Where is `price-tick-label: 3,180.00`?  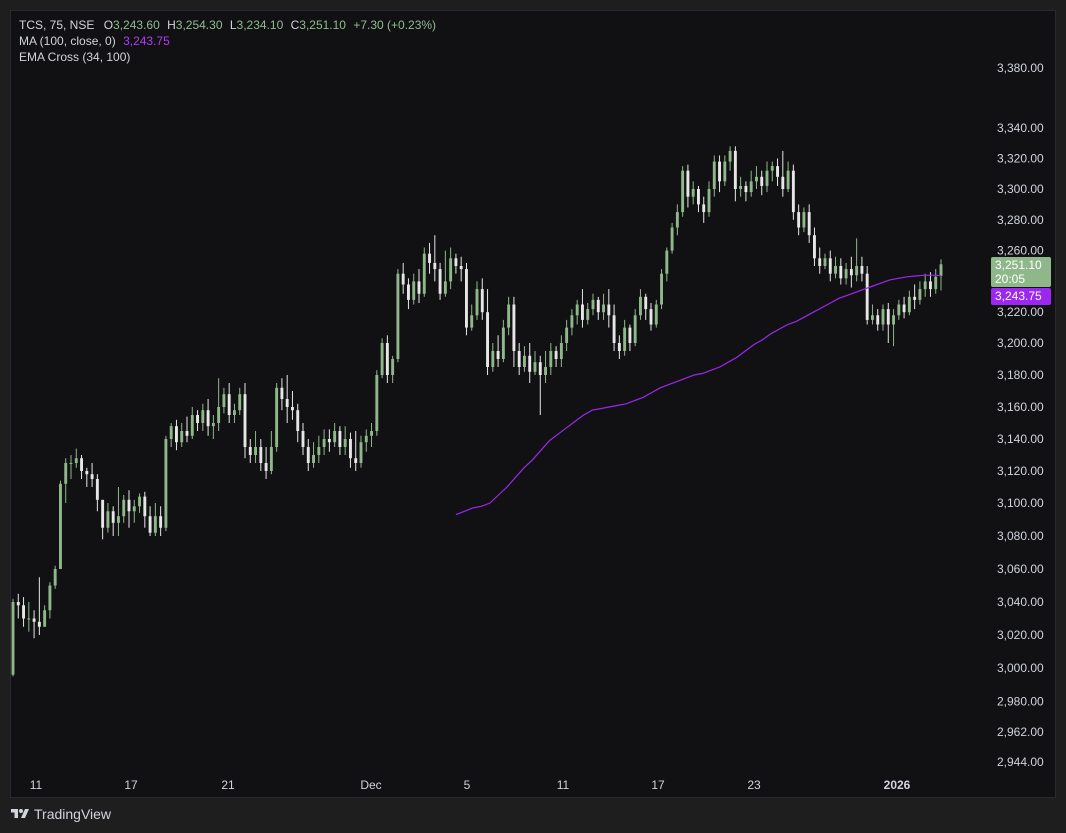
price-tick-label: 3,180.00 is located at coordinates (1020, 375).